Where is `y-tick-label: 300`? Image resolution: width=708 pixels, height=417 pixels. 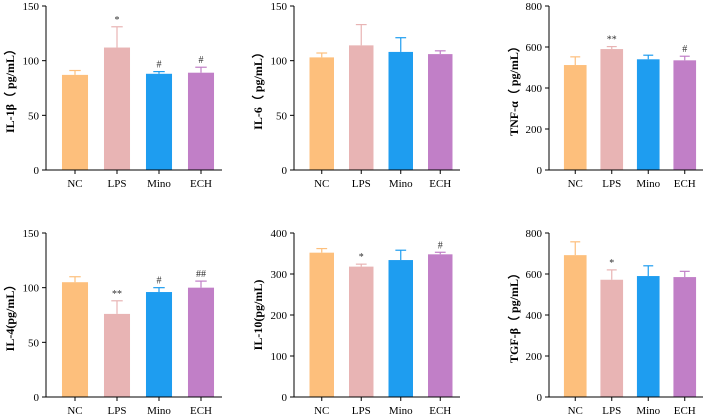 y-tick-label: 300 is located at coordinates (279, 275).